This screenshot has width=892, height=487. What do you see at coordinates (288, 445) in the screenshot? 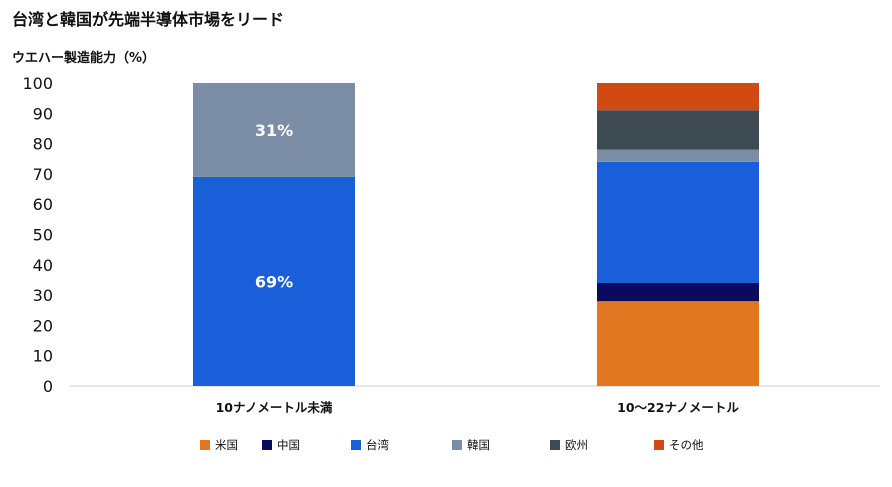
I see `legend-label: 中国` at bounding box center [288, 445].